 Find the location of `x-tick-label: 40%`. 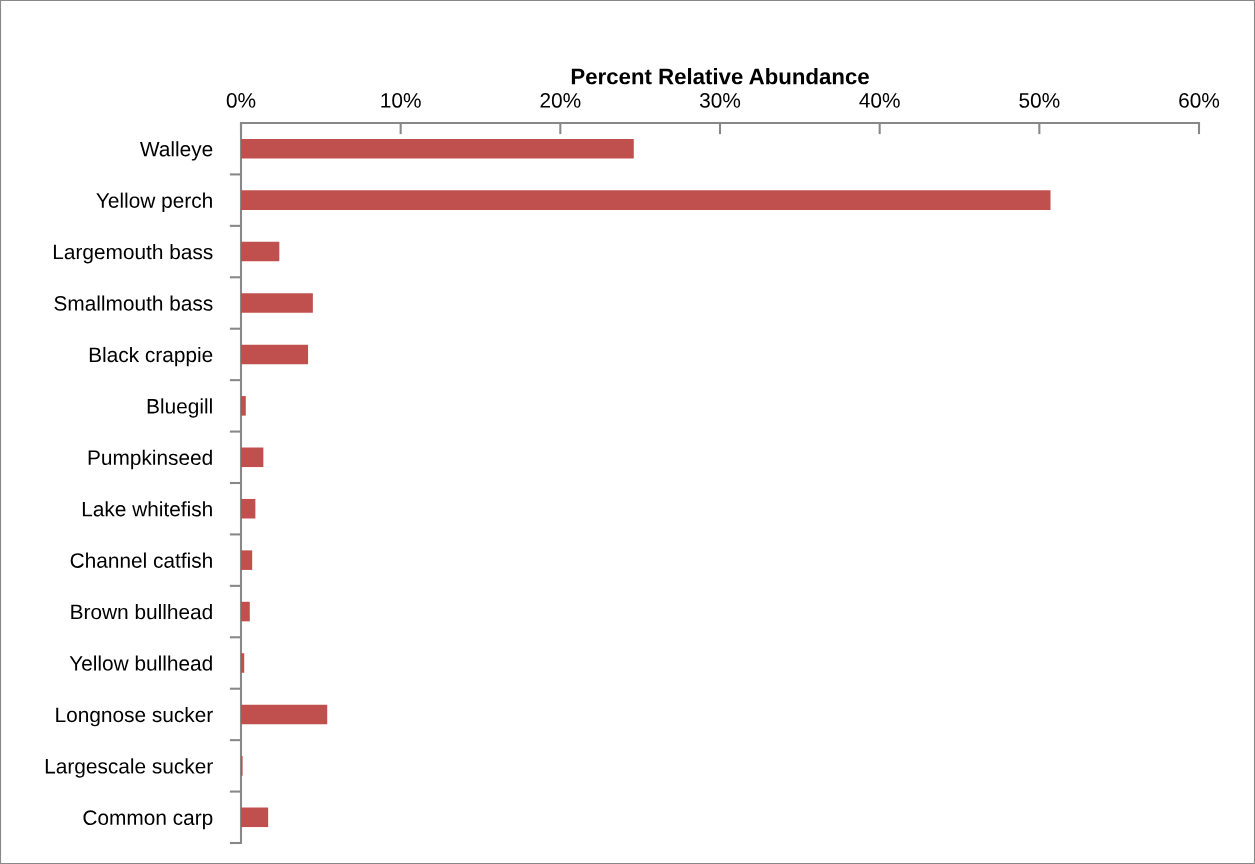

x-tick-label: 40% is located at coordinates (879, 100).